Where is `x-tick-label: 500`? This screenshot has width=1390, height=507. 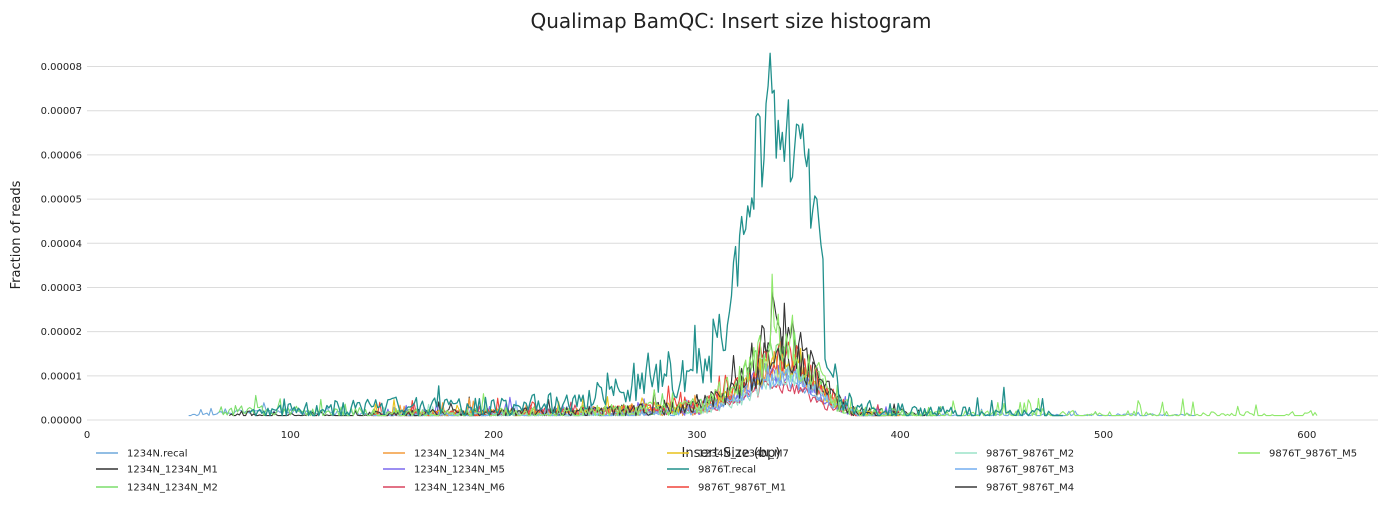 x-tick-label: 500 is located at coordinates (1103, 435).